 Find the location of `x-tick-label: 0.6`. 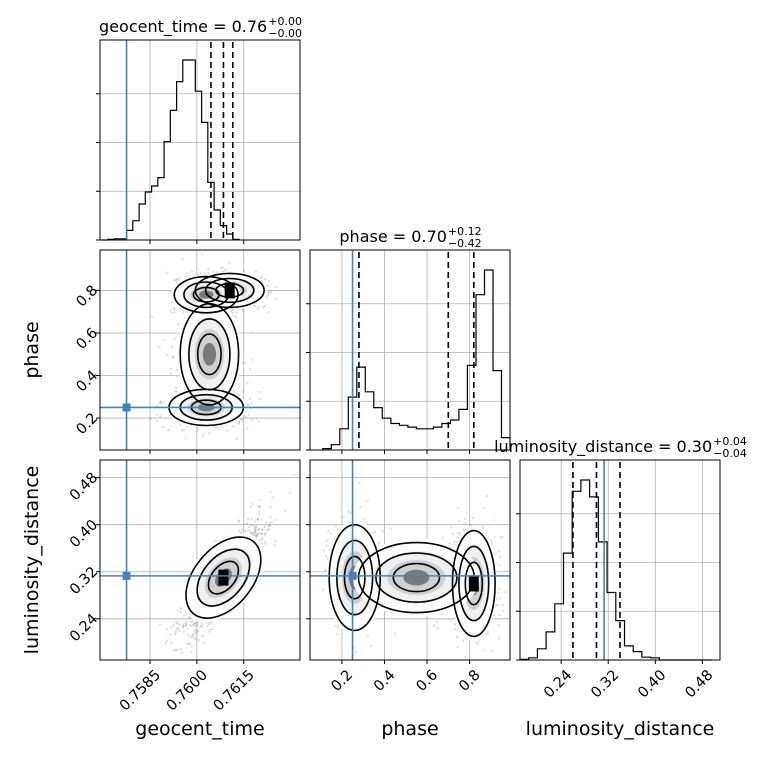

x-tick-label: 0.6 is located at coordinates (428, 681).